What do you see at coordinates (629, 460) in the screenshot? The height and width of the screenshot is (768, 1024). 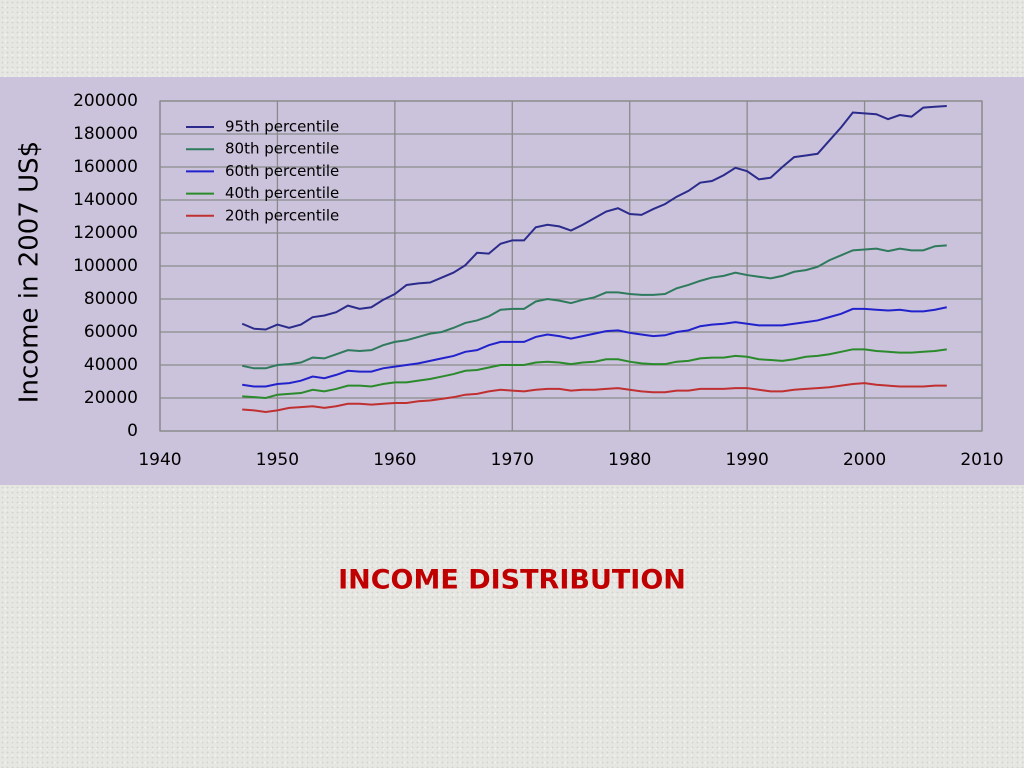 I see `x-tick-label: 1980` at bounding box center [629, 460].